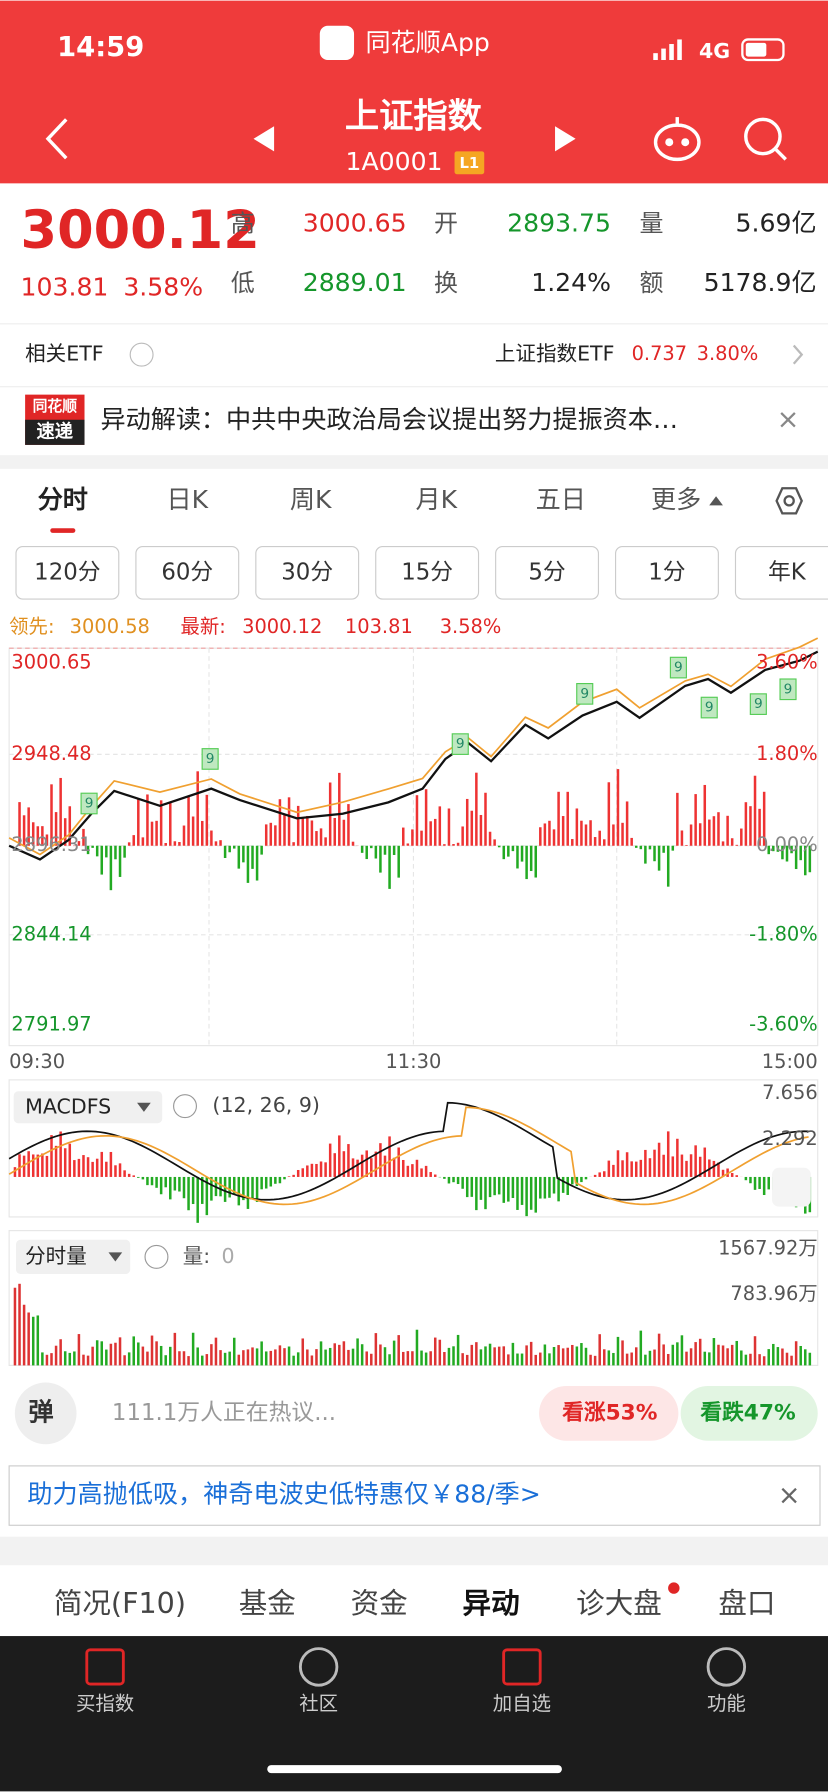 The image size is (828, 1792). I want to click on tab: 分时, so click(63, 499).